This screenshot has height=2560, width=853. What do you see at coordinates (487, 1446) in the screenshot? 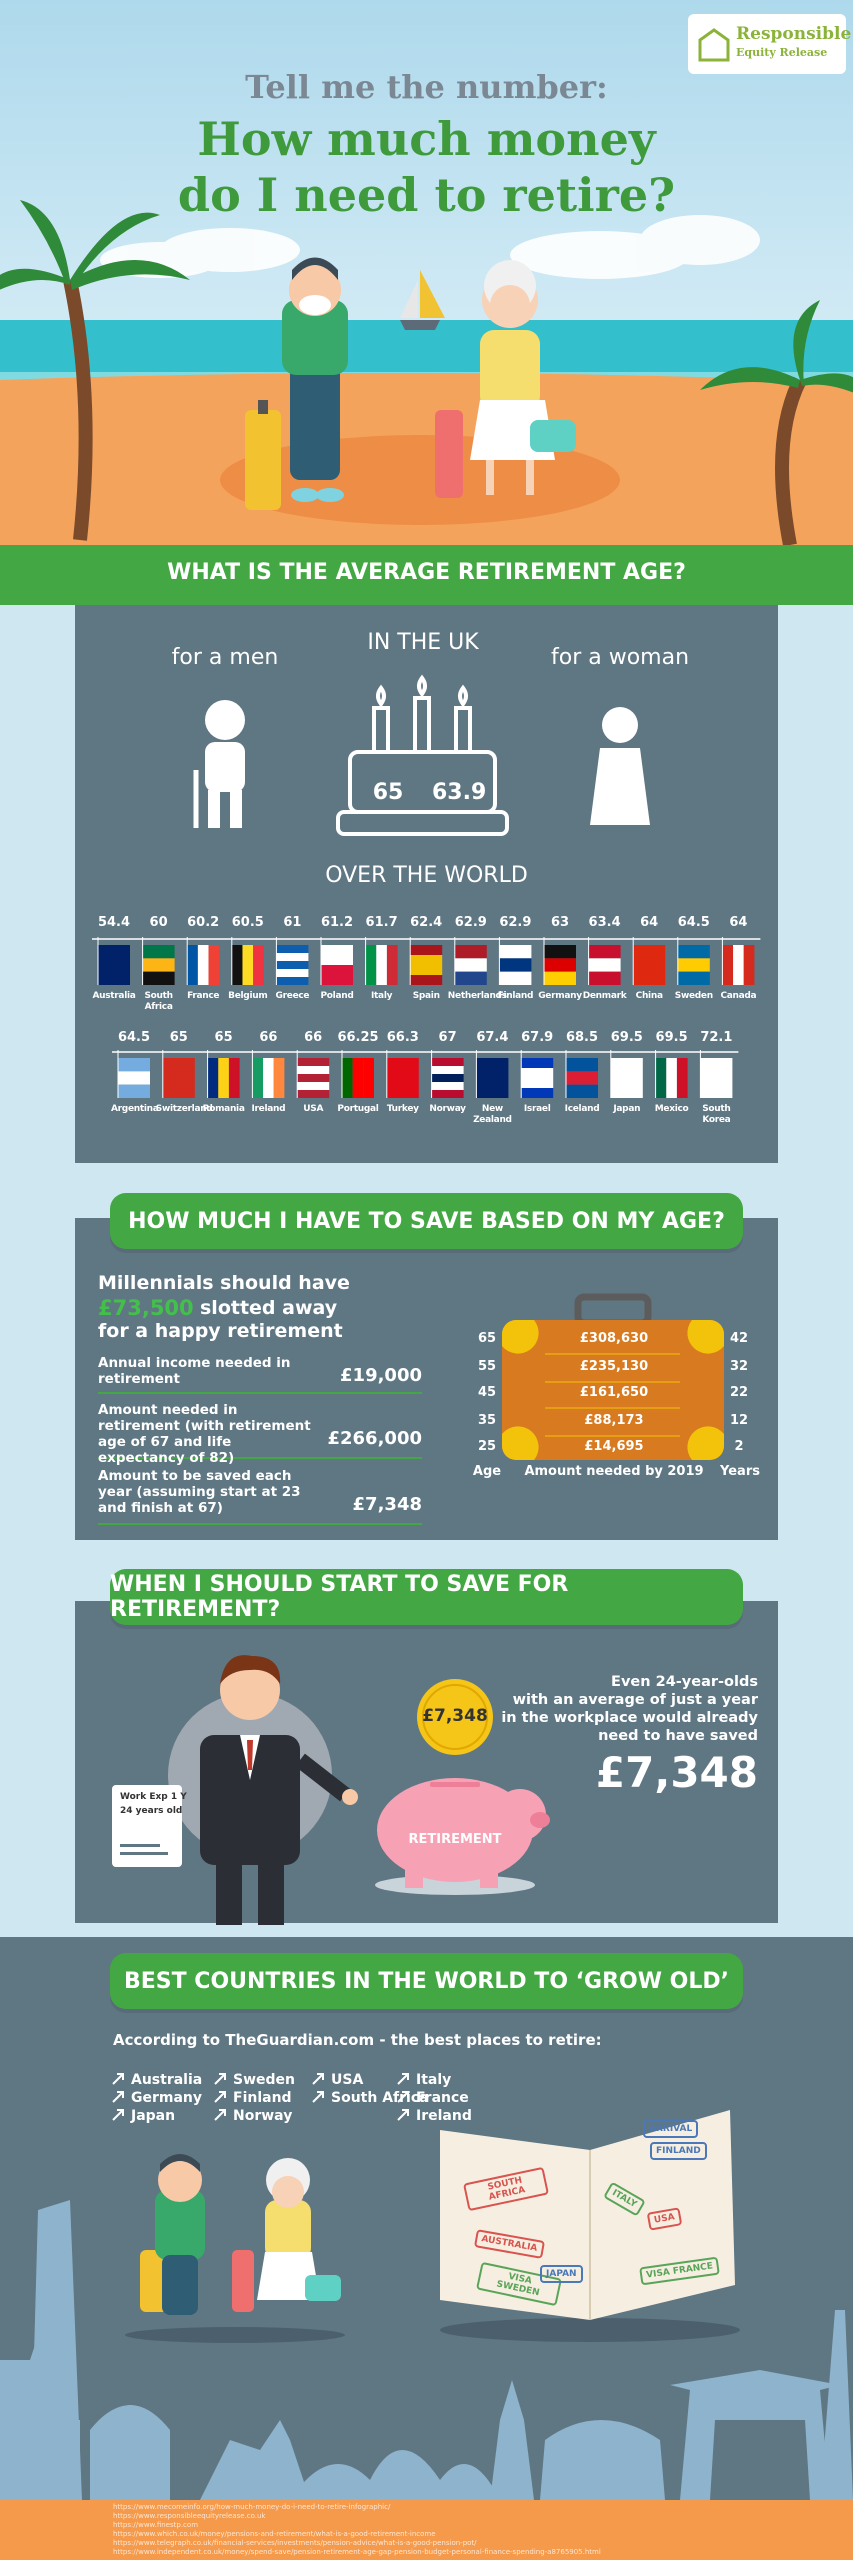
I see `age: 25` at bounding box center [487, 1446].